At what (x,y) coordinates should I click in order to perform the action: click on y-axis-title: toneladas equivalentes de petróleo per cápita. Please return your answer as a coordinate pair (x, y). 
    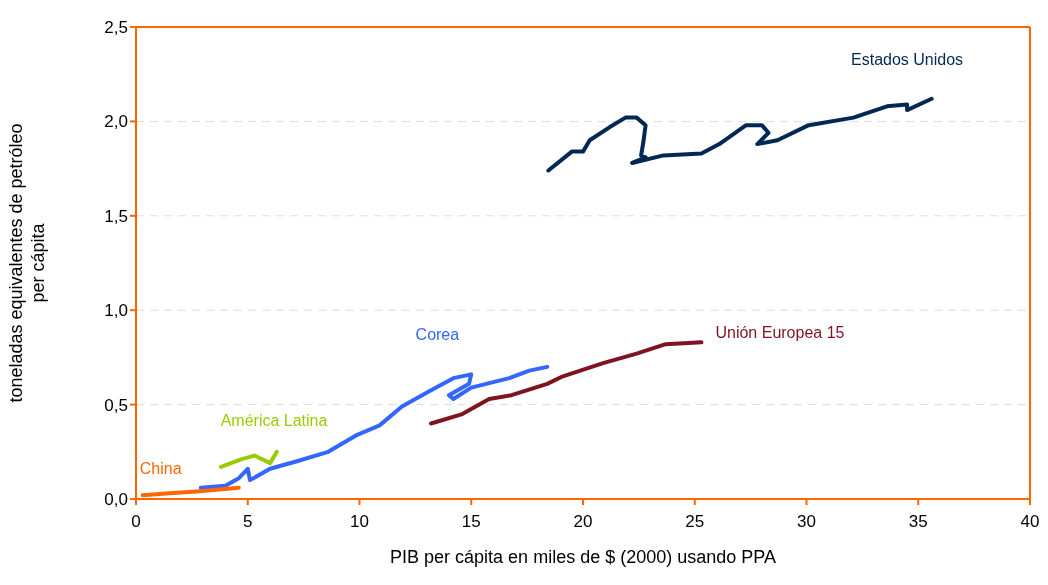
    Looking at the image, I should click on (27, 263).